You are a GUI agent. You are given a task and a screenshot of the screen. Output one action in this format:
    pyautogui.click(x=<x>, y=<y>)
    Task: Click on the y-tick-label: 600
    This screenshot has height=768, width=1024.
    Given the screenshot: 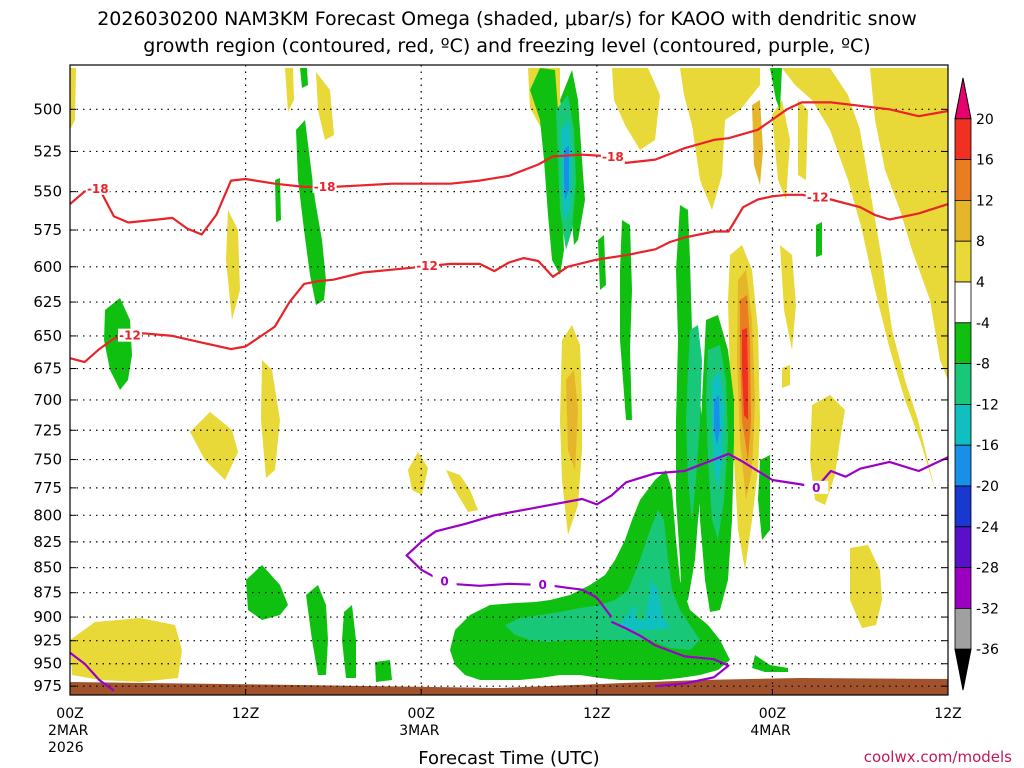 What is the action you would take?
    pyautogui.click(x=47, y=267)
    